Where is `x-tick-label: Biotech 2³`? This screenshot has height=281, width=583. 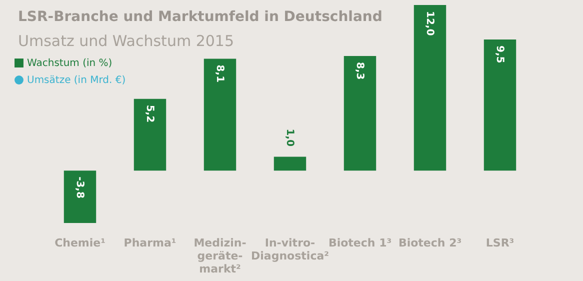 x-tick-label: Biotech 2³ is located at coordinates (430, 243).